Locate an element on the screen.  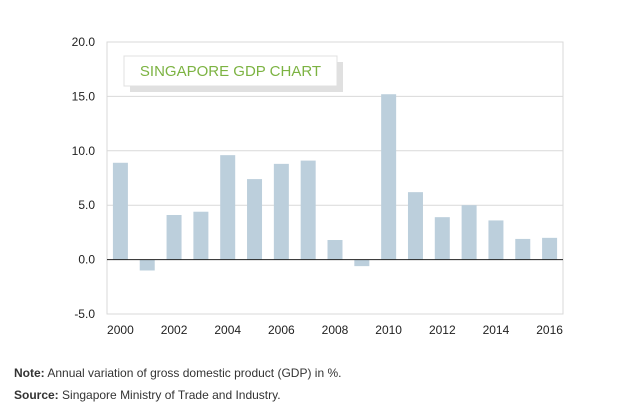
bar-2014 is located at coordinates (496, 240).